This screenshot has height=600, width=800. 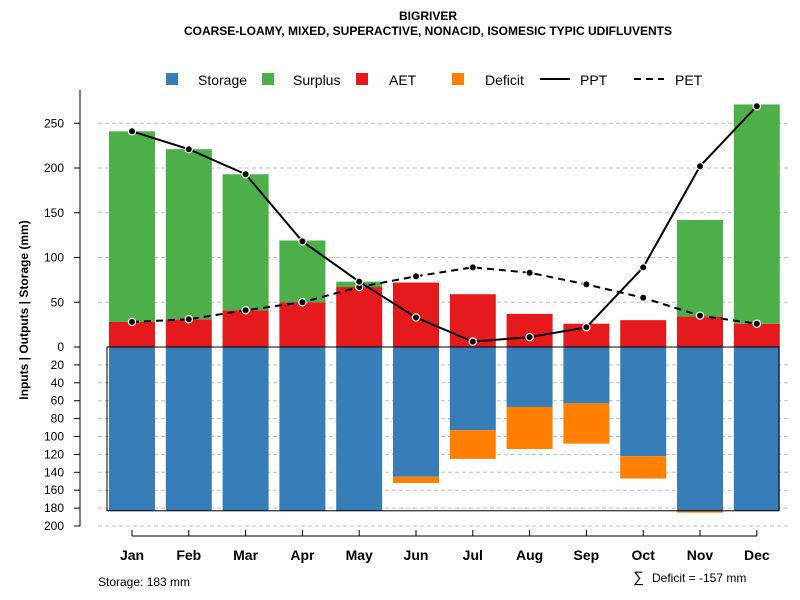 What do you see at coordinates (245, 555) in the screenshot?
I see `x-tick-label: Mar` at bounding box center [245, 555].